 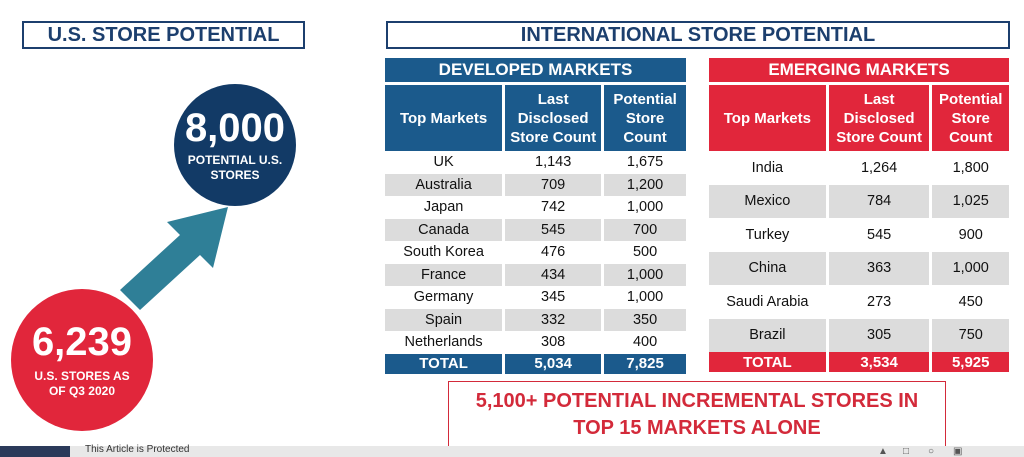 What do you see at coordinates (553, 274) in the screenshot?
I see `last-disclosed-cell: 434` at bounding box center [553, 274].